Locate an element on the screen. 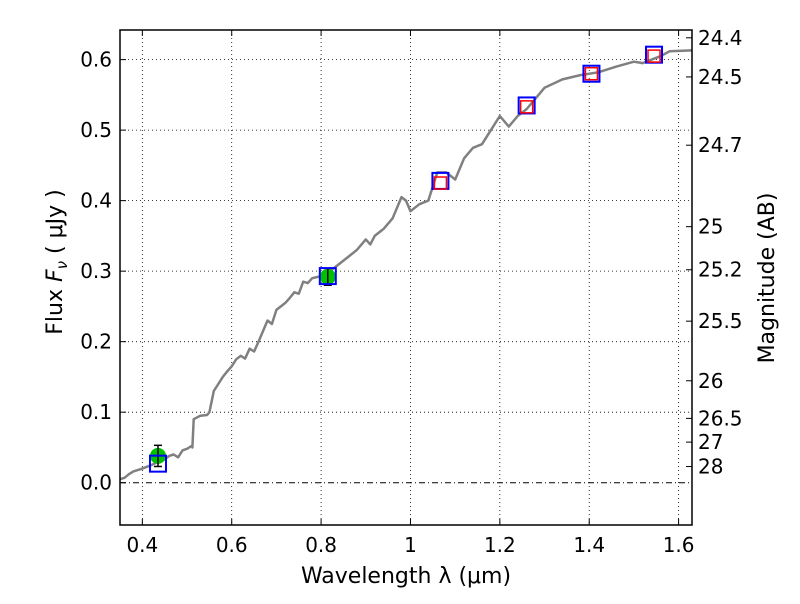  y2-tick-label: 24.5 is located at coordinates (720, 77).